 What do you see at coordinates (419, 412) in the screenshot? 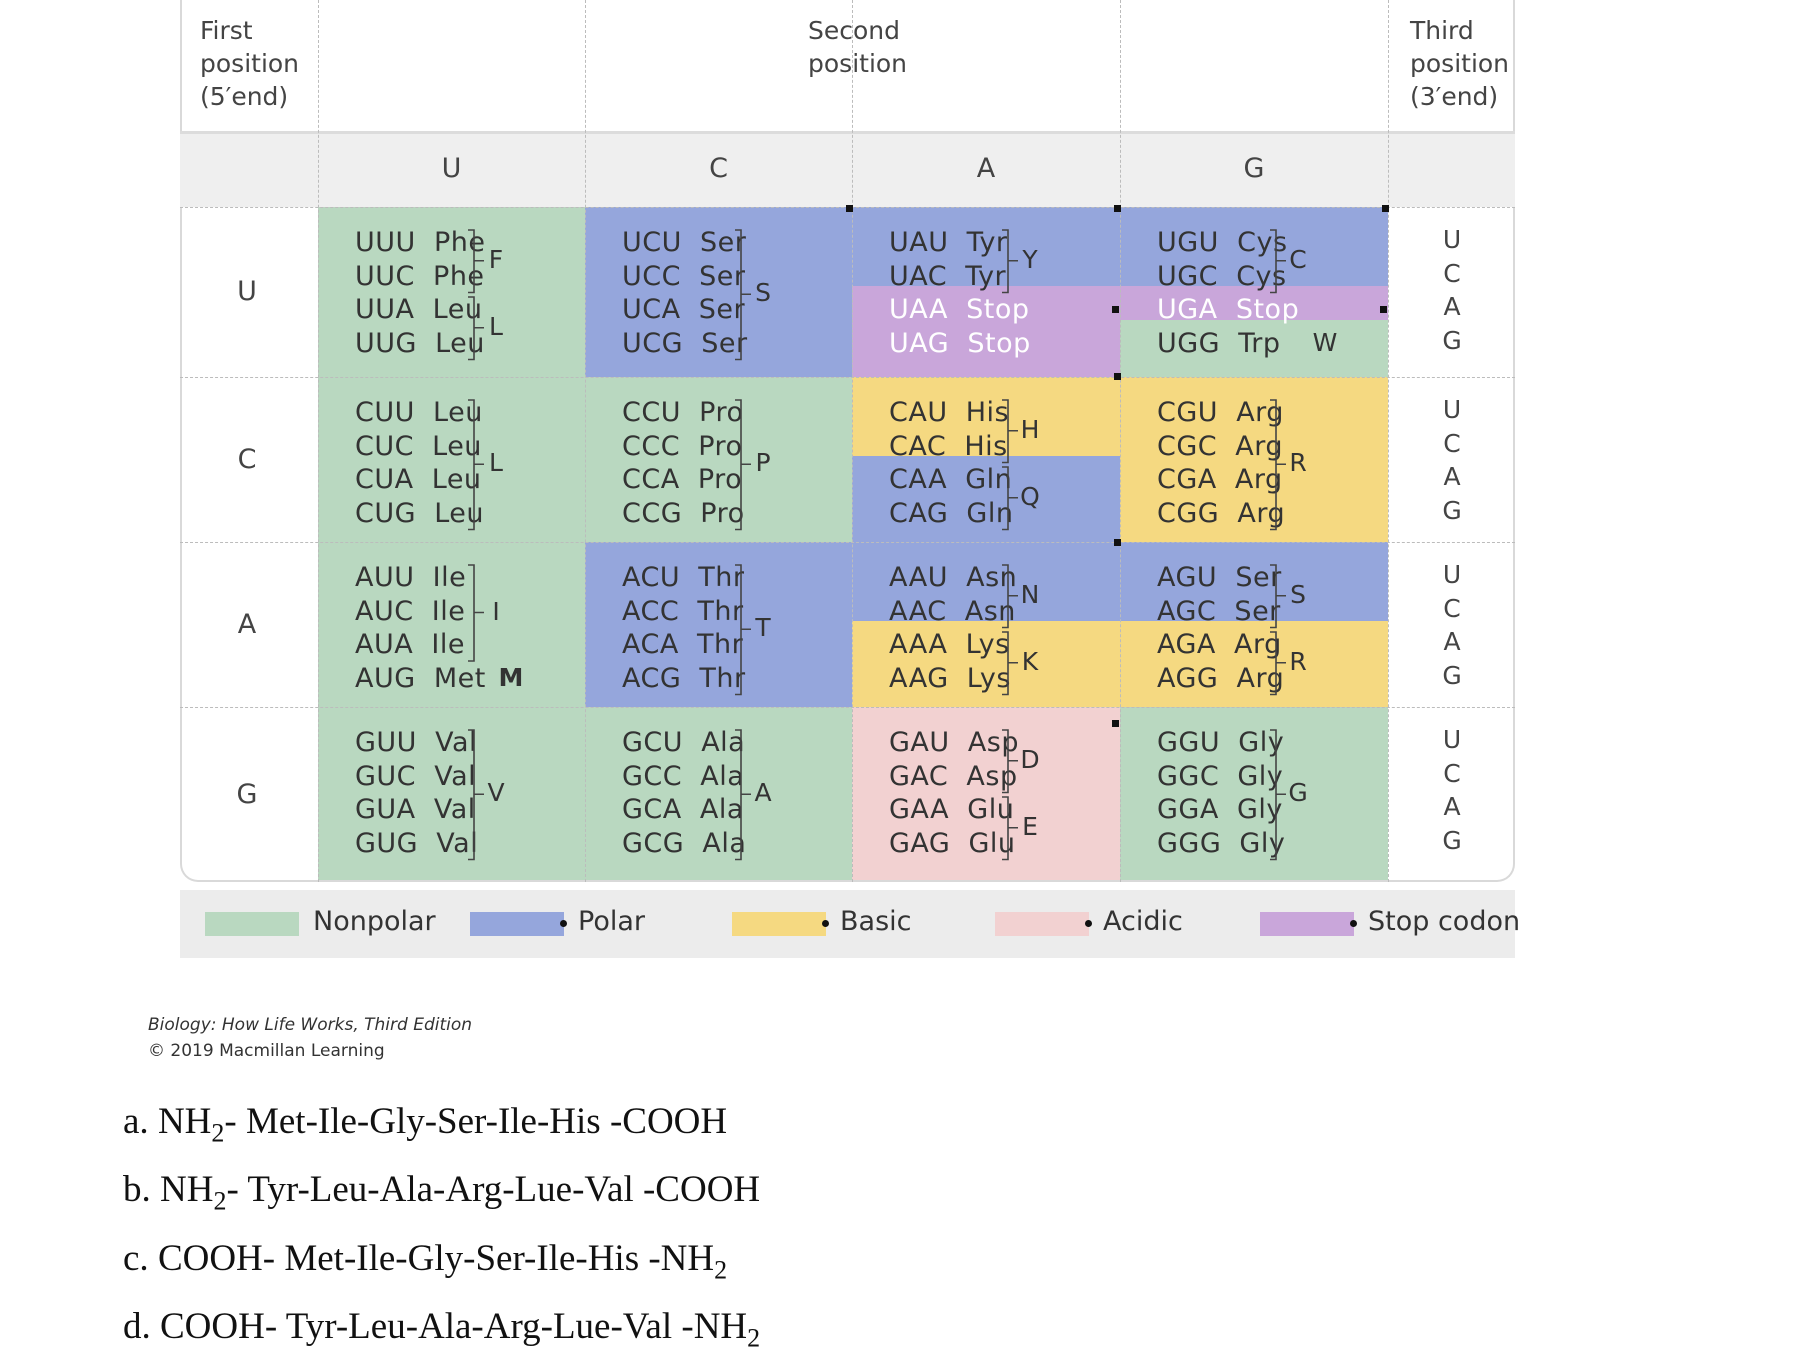
I see `codon-cuu: CUU Leu` at bounding box center [419, 412].